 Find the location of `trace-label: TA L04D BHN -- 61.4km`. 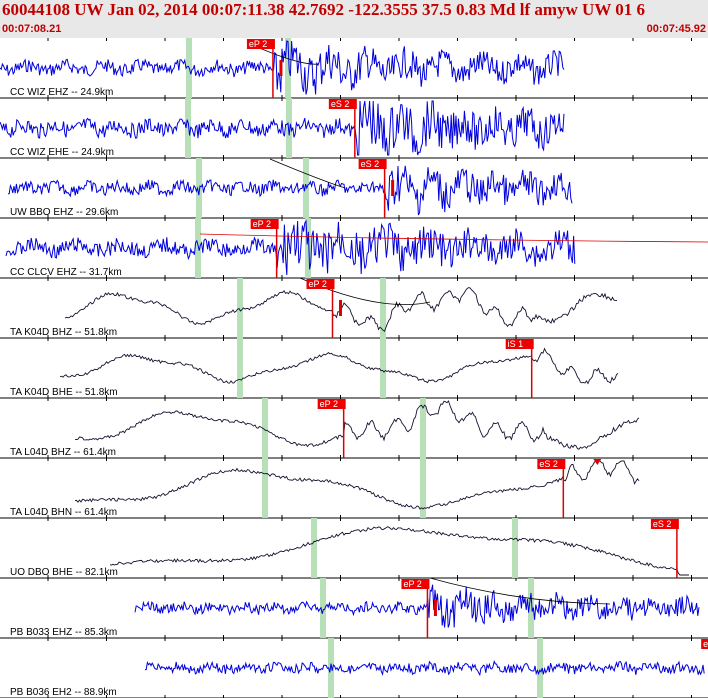

trace-label: TA L04D BHN -- 61.4km is located at coordinates (63, 512).